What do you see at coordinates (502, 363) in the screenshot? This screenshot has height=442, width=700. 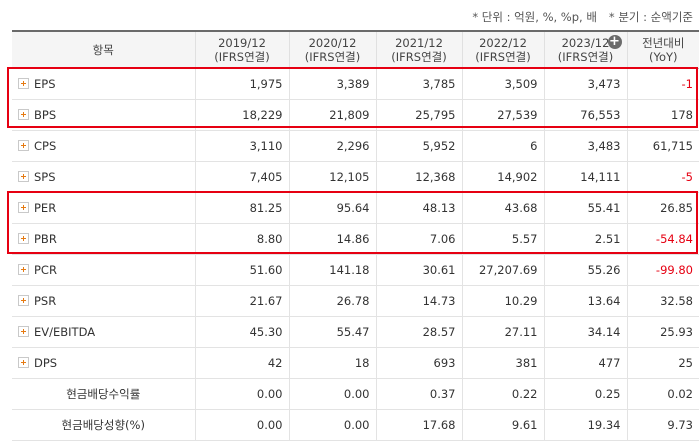 I see `cell: 381` at bounding box center [502, 363].